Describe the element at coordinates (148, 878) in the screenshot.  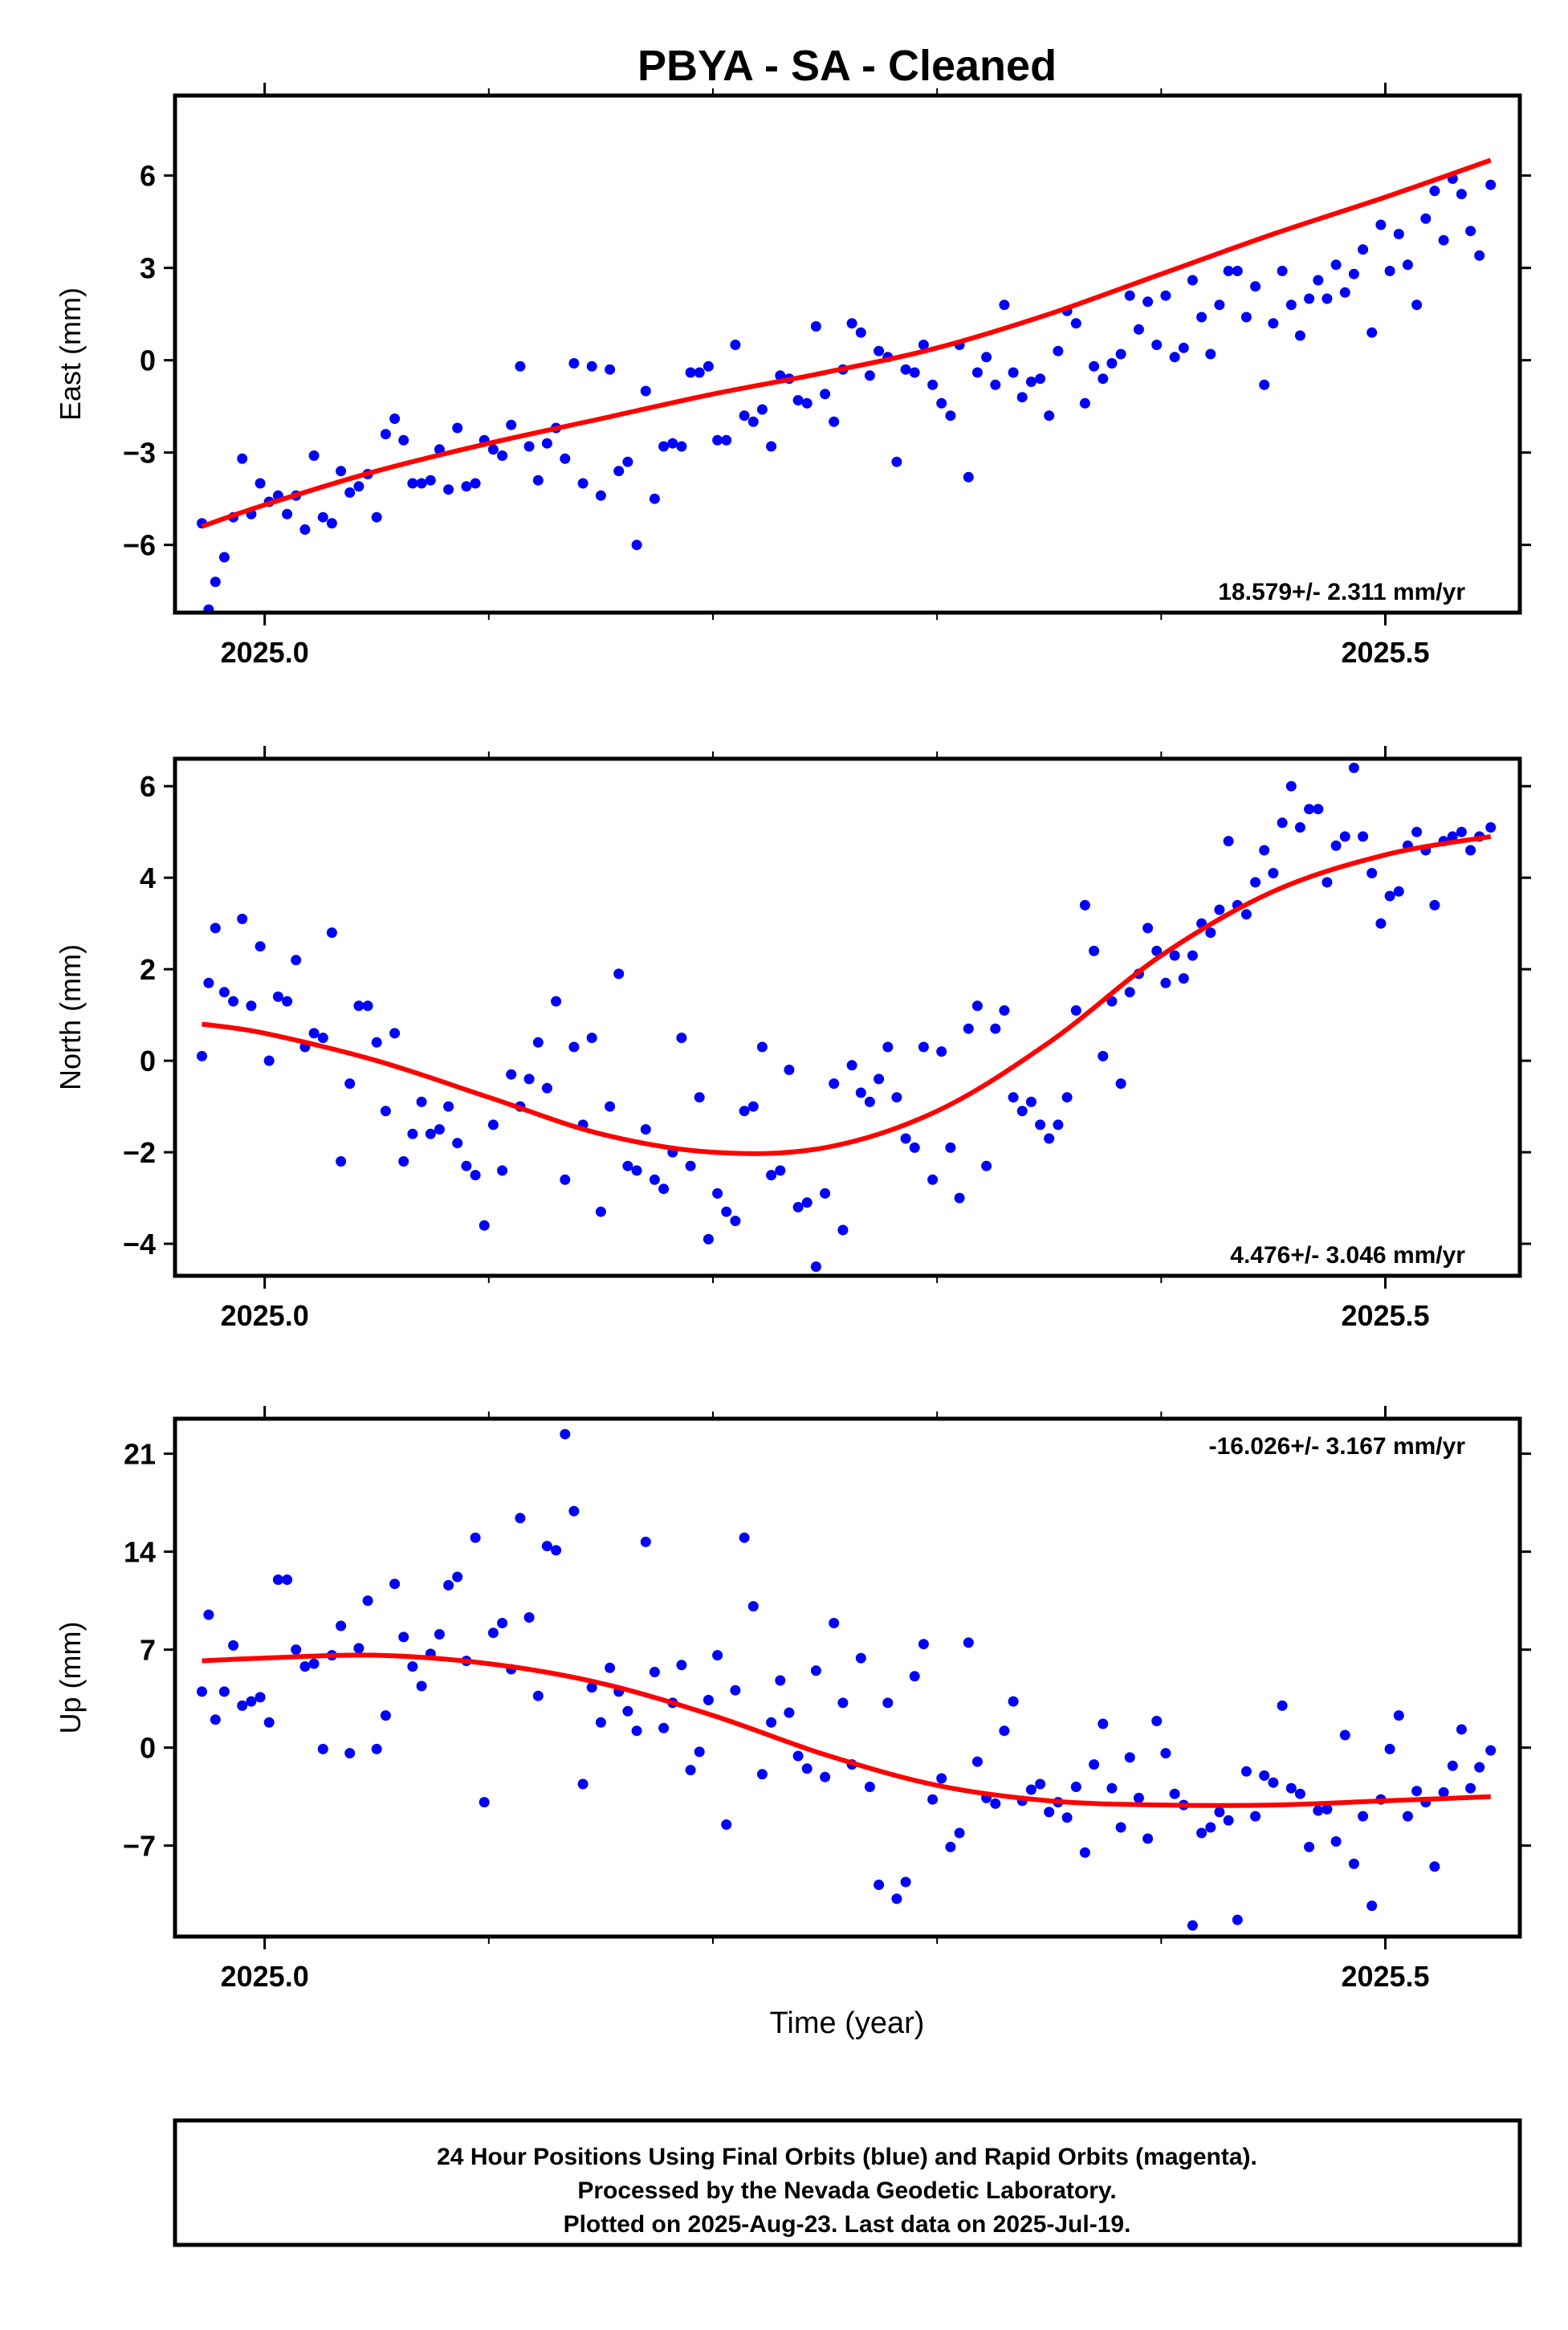
I see `north-ytick-label: 4` at that location.